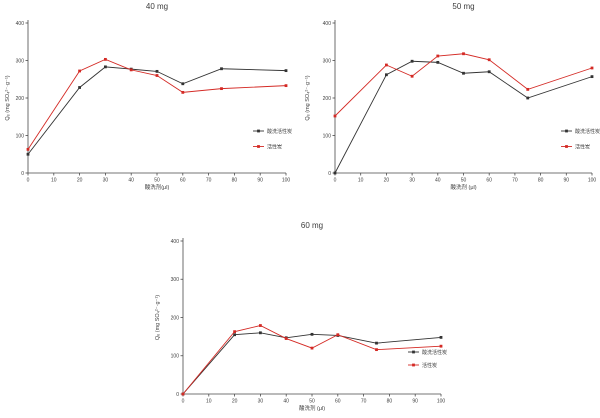  What do you see at coordinates (463, 187) in the screenshot?
I see `x-axis-label: 酸洗剂 (μl)` at bounding box center [463, 187].